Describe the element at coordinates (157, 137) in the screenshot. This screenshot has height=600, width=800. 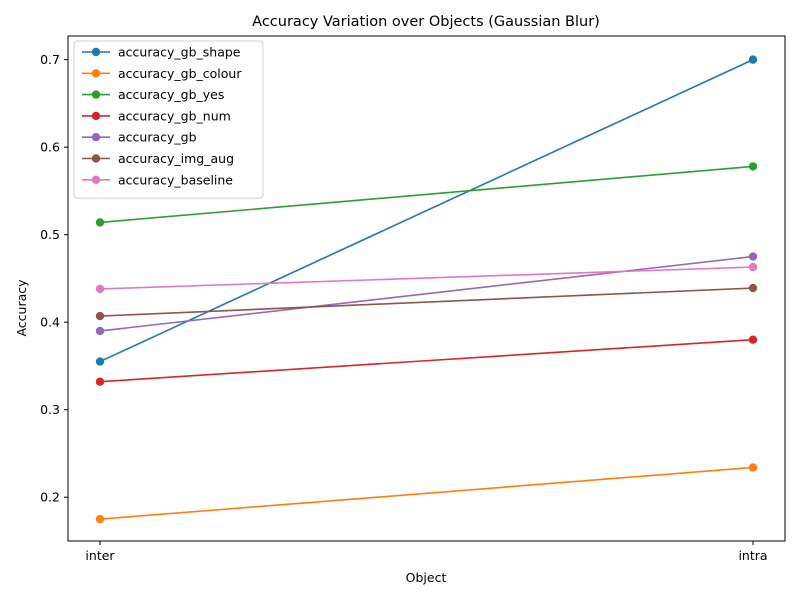
I see `legend-label: accuracy_gb` at that location.